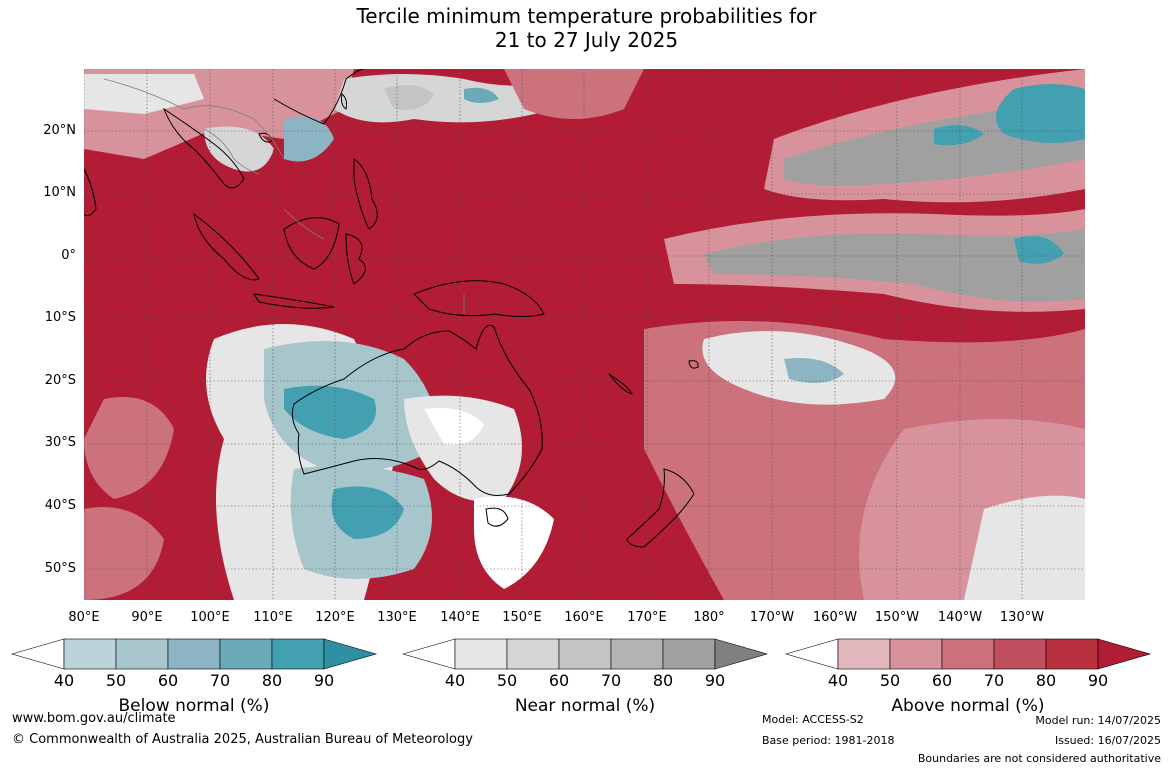  I want to click on region-eq-near, so click(894, 265).